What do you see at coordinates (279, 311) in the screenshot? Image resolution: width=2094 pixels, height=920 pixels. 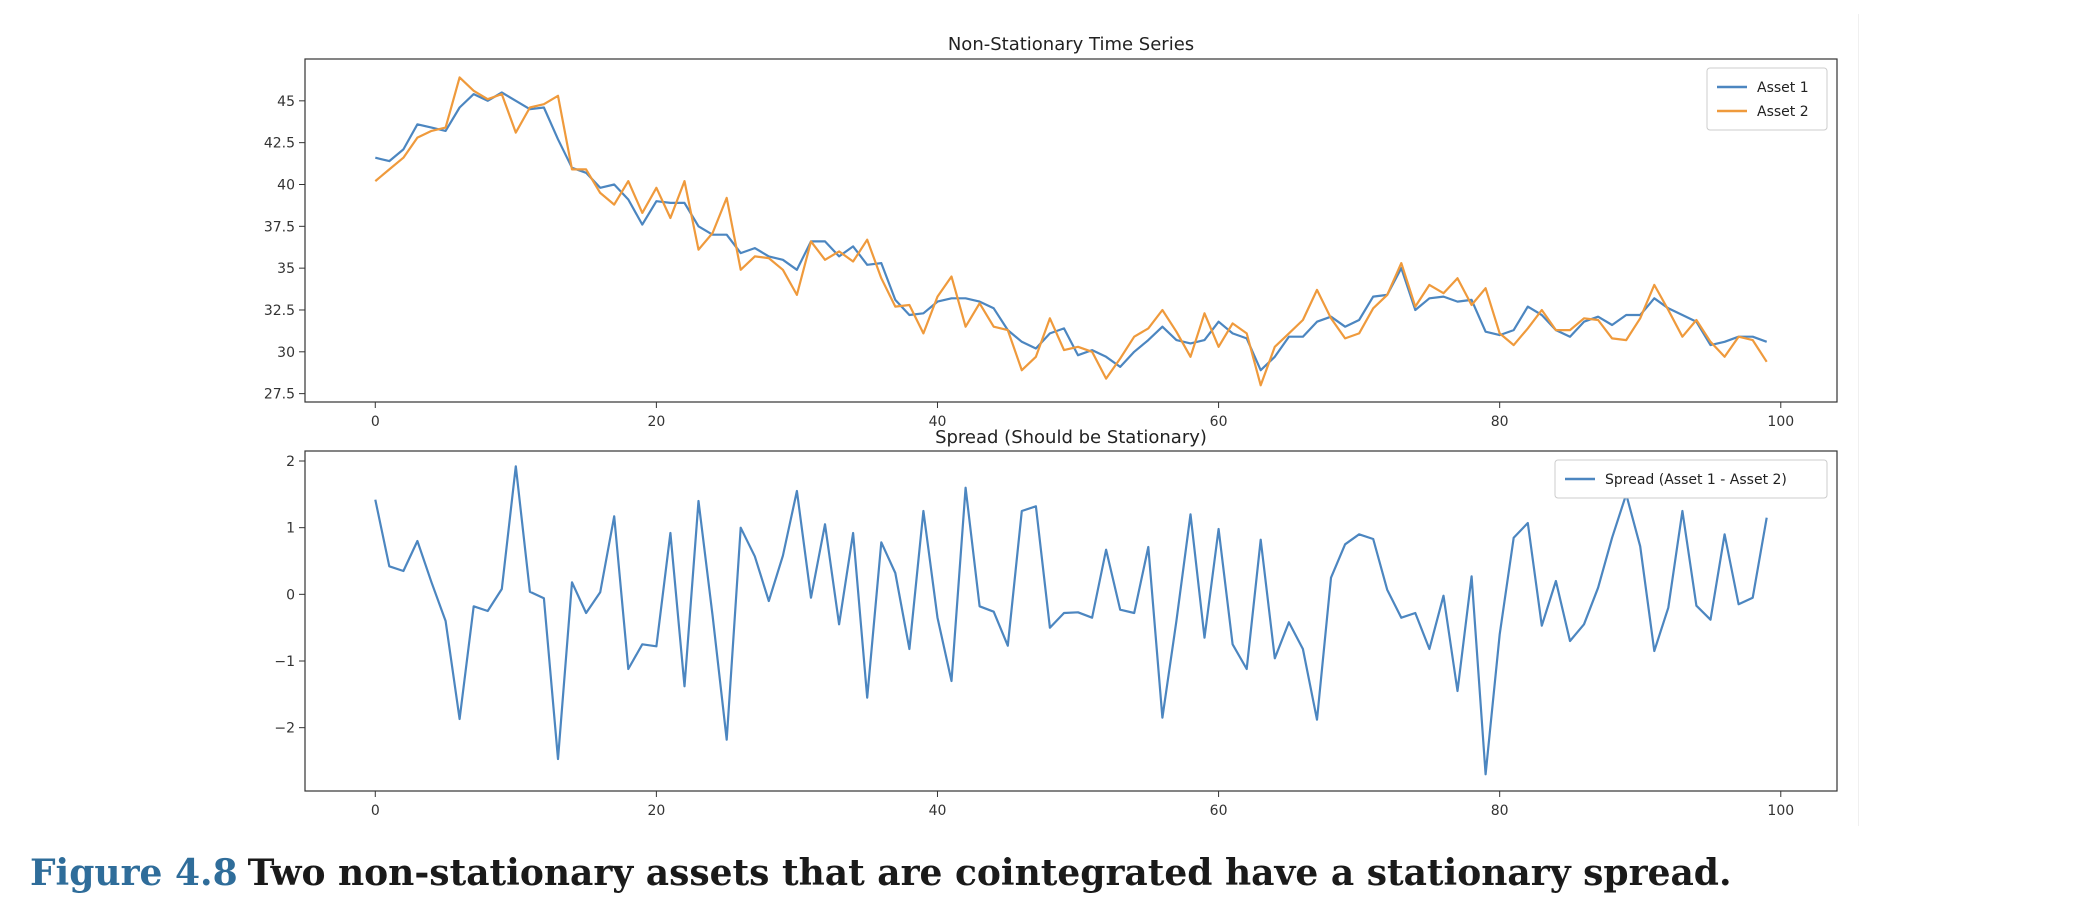 I see `y-tick-label: 32.5` at bounding box center [279, 311].